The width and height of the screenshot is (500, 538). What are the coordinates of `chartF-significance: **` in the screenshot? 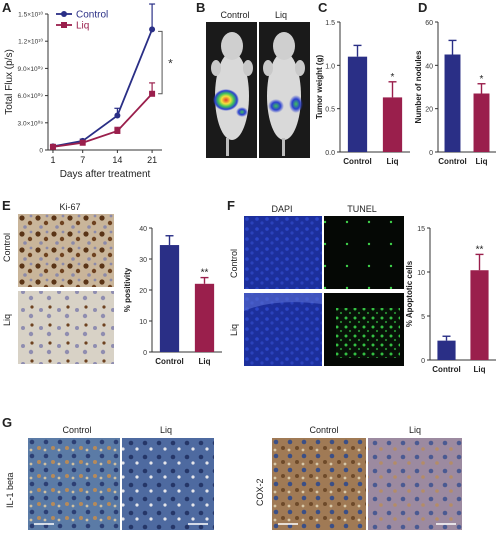 It's located at (480, 249).